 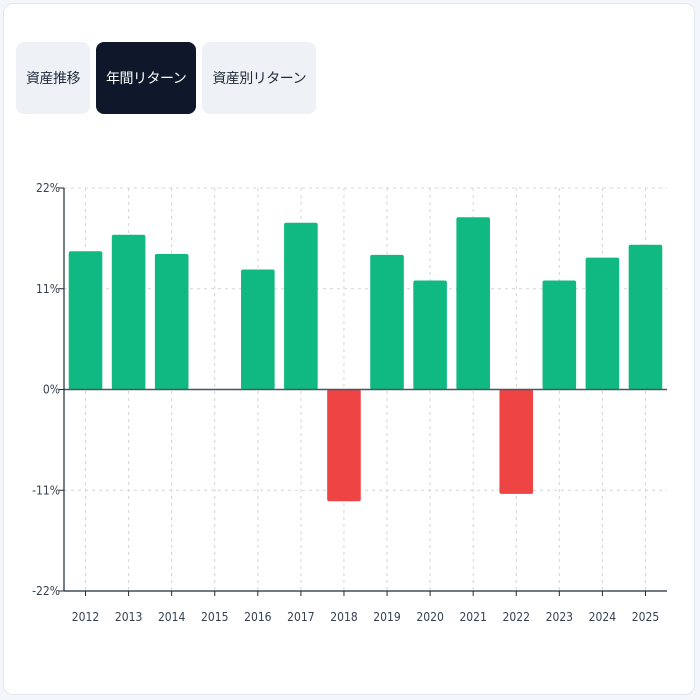 I want to click on x-tick-label: 2017, so click(x=300, y=617).